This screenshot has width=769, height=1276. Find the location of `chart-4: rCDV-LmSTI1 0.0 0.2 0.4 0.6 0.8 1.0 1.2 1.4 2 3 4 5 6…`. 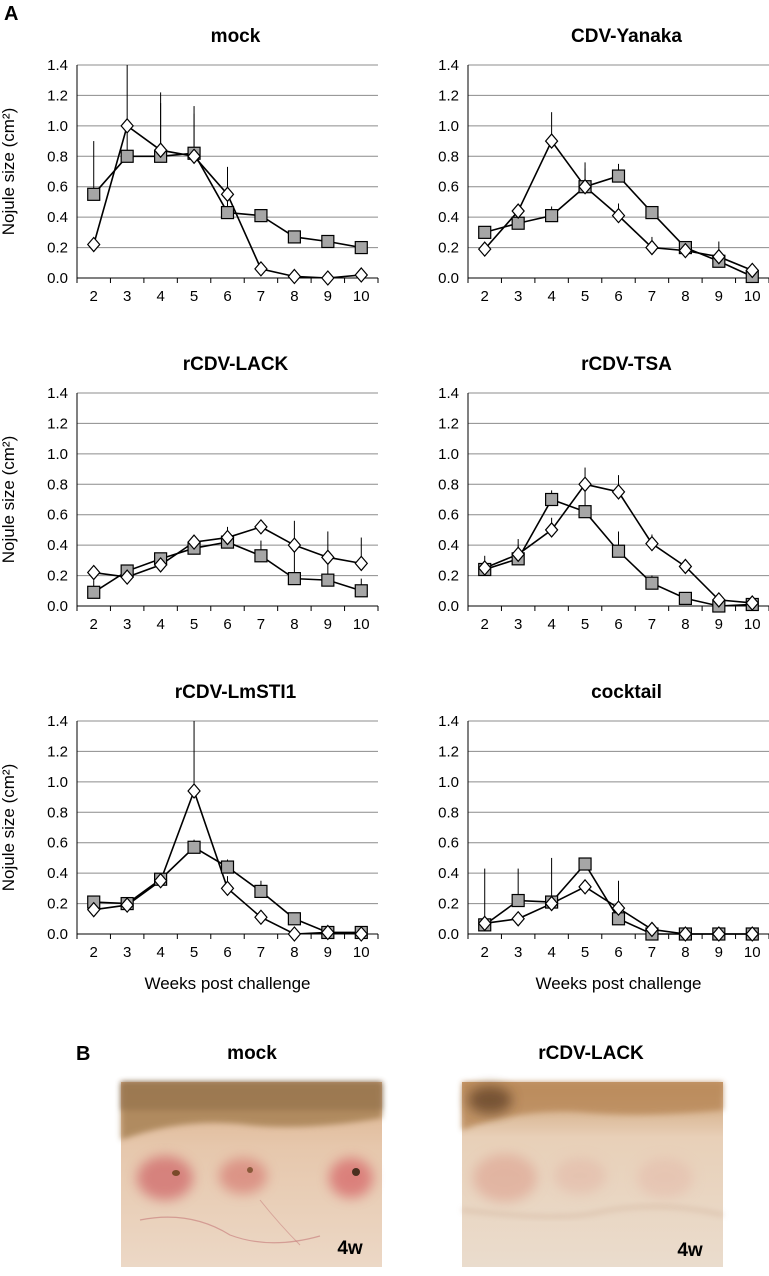

chart-4: rCDV-LmSTI1 0.0 0.2 0.4 0.6 0.8 1.0 1.2 1.4 2 3 4 5 6… is located at coordinates (189, 837).